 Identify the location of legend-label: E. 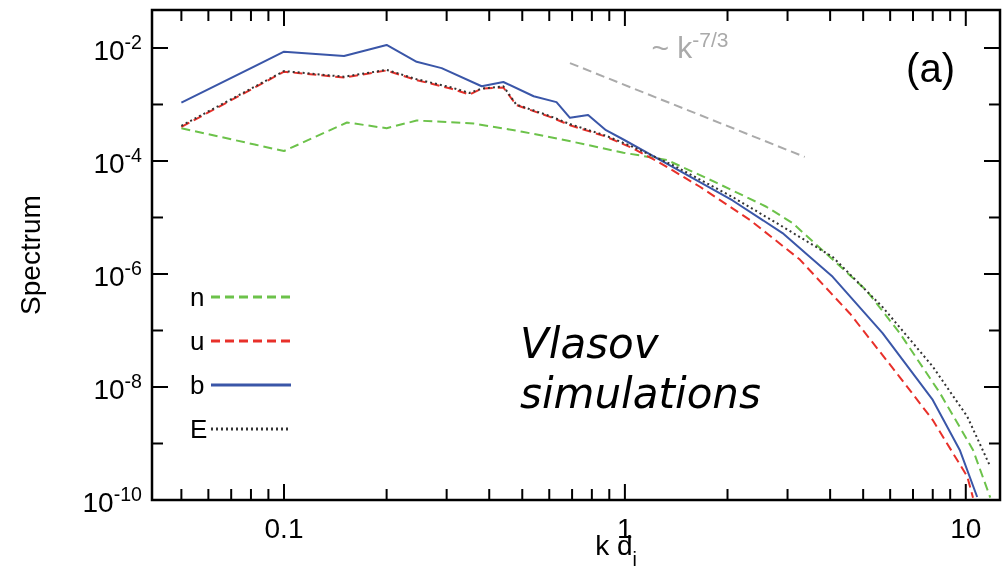
(199, 429).